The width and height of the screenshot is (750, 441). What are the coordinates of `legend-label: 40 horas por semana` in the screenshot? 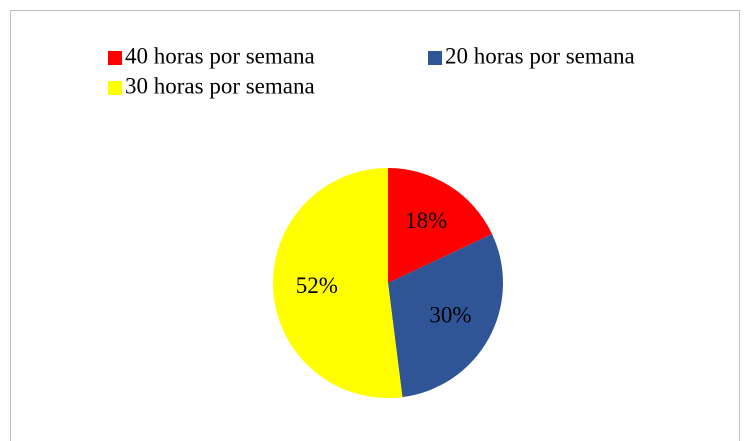 It's located at (220, 55).